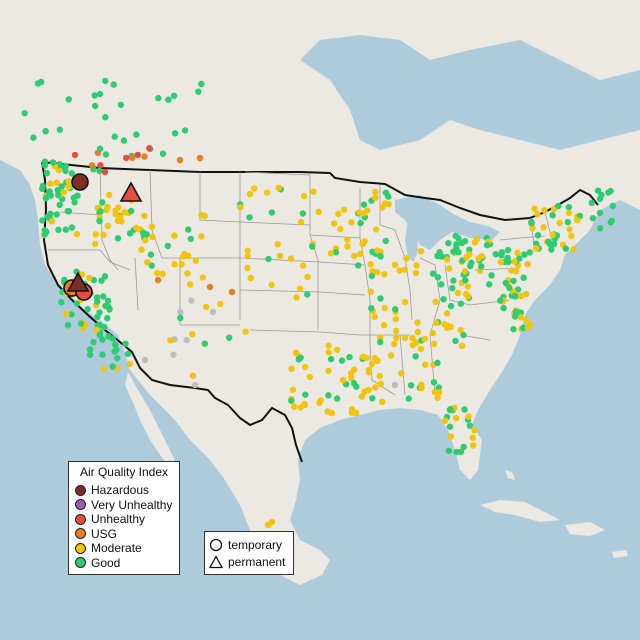  I want to click on legend-item-temporary: temporary, so click(249, 544).